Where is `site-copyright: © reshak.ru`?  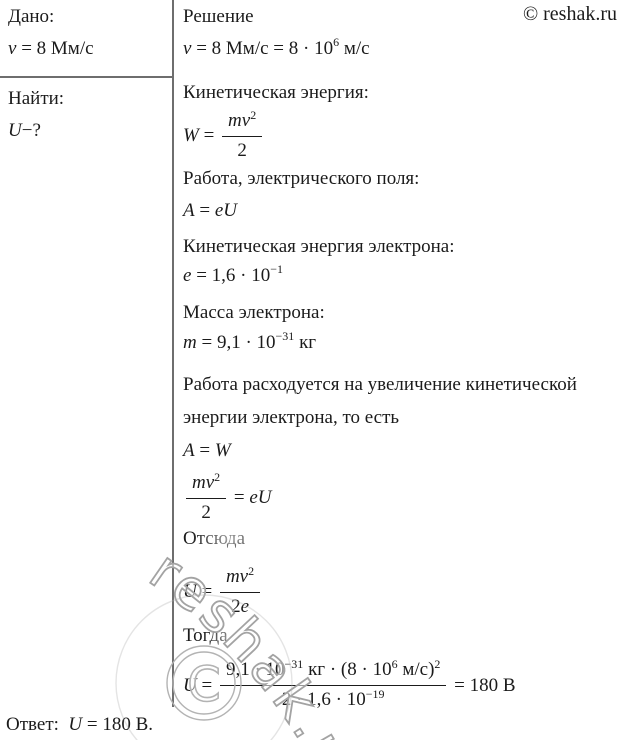
site-copyright: © reshak.ru is located at coordinates (569, 14).